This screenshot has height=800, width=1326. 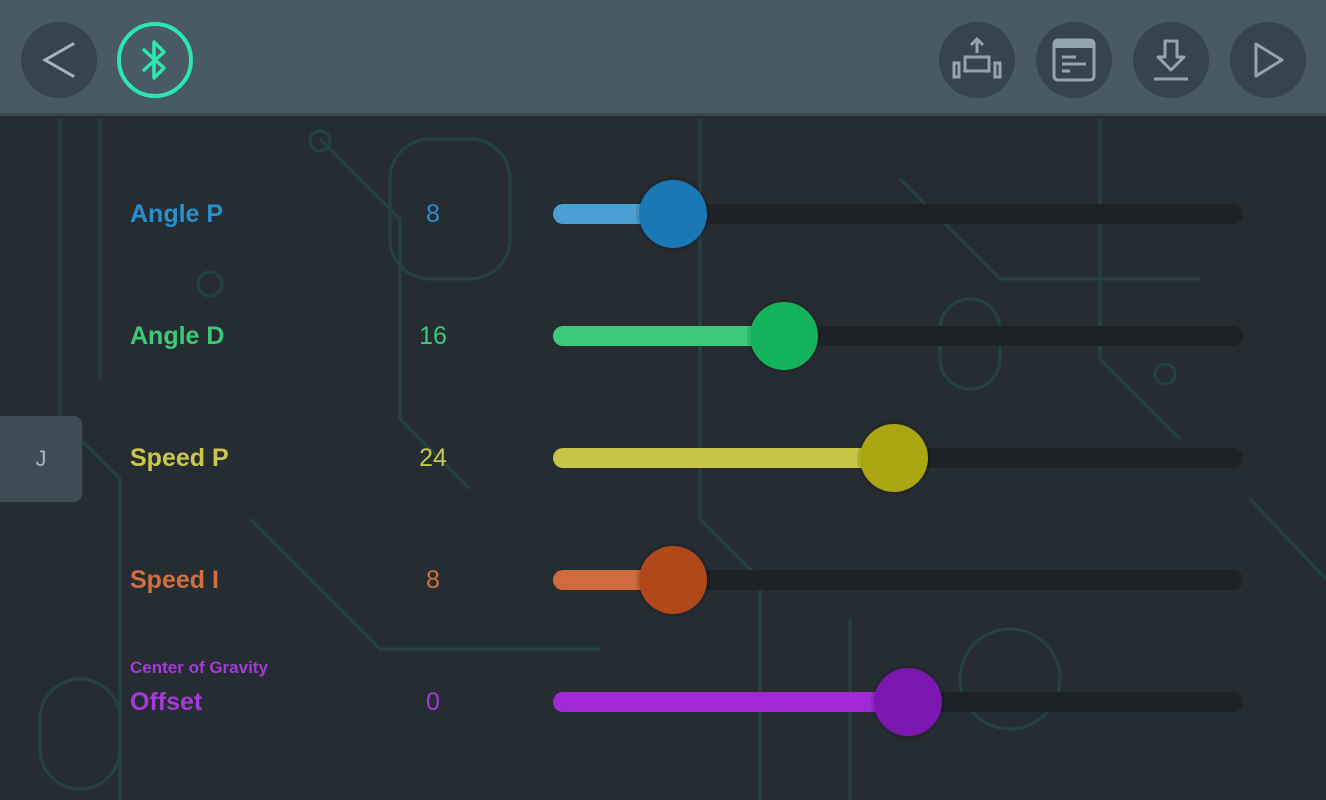 I want to click on console-button, so click(x=1074, y=60).